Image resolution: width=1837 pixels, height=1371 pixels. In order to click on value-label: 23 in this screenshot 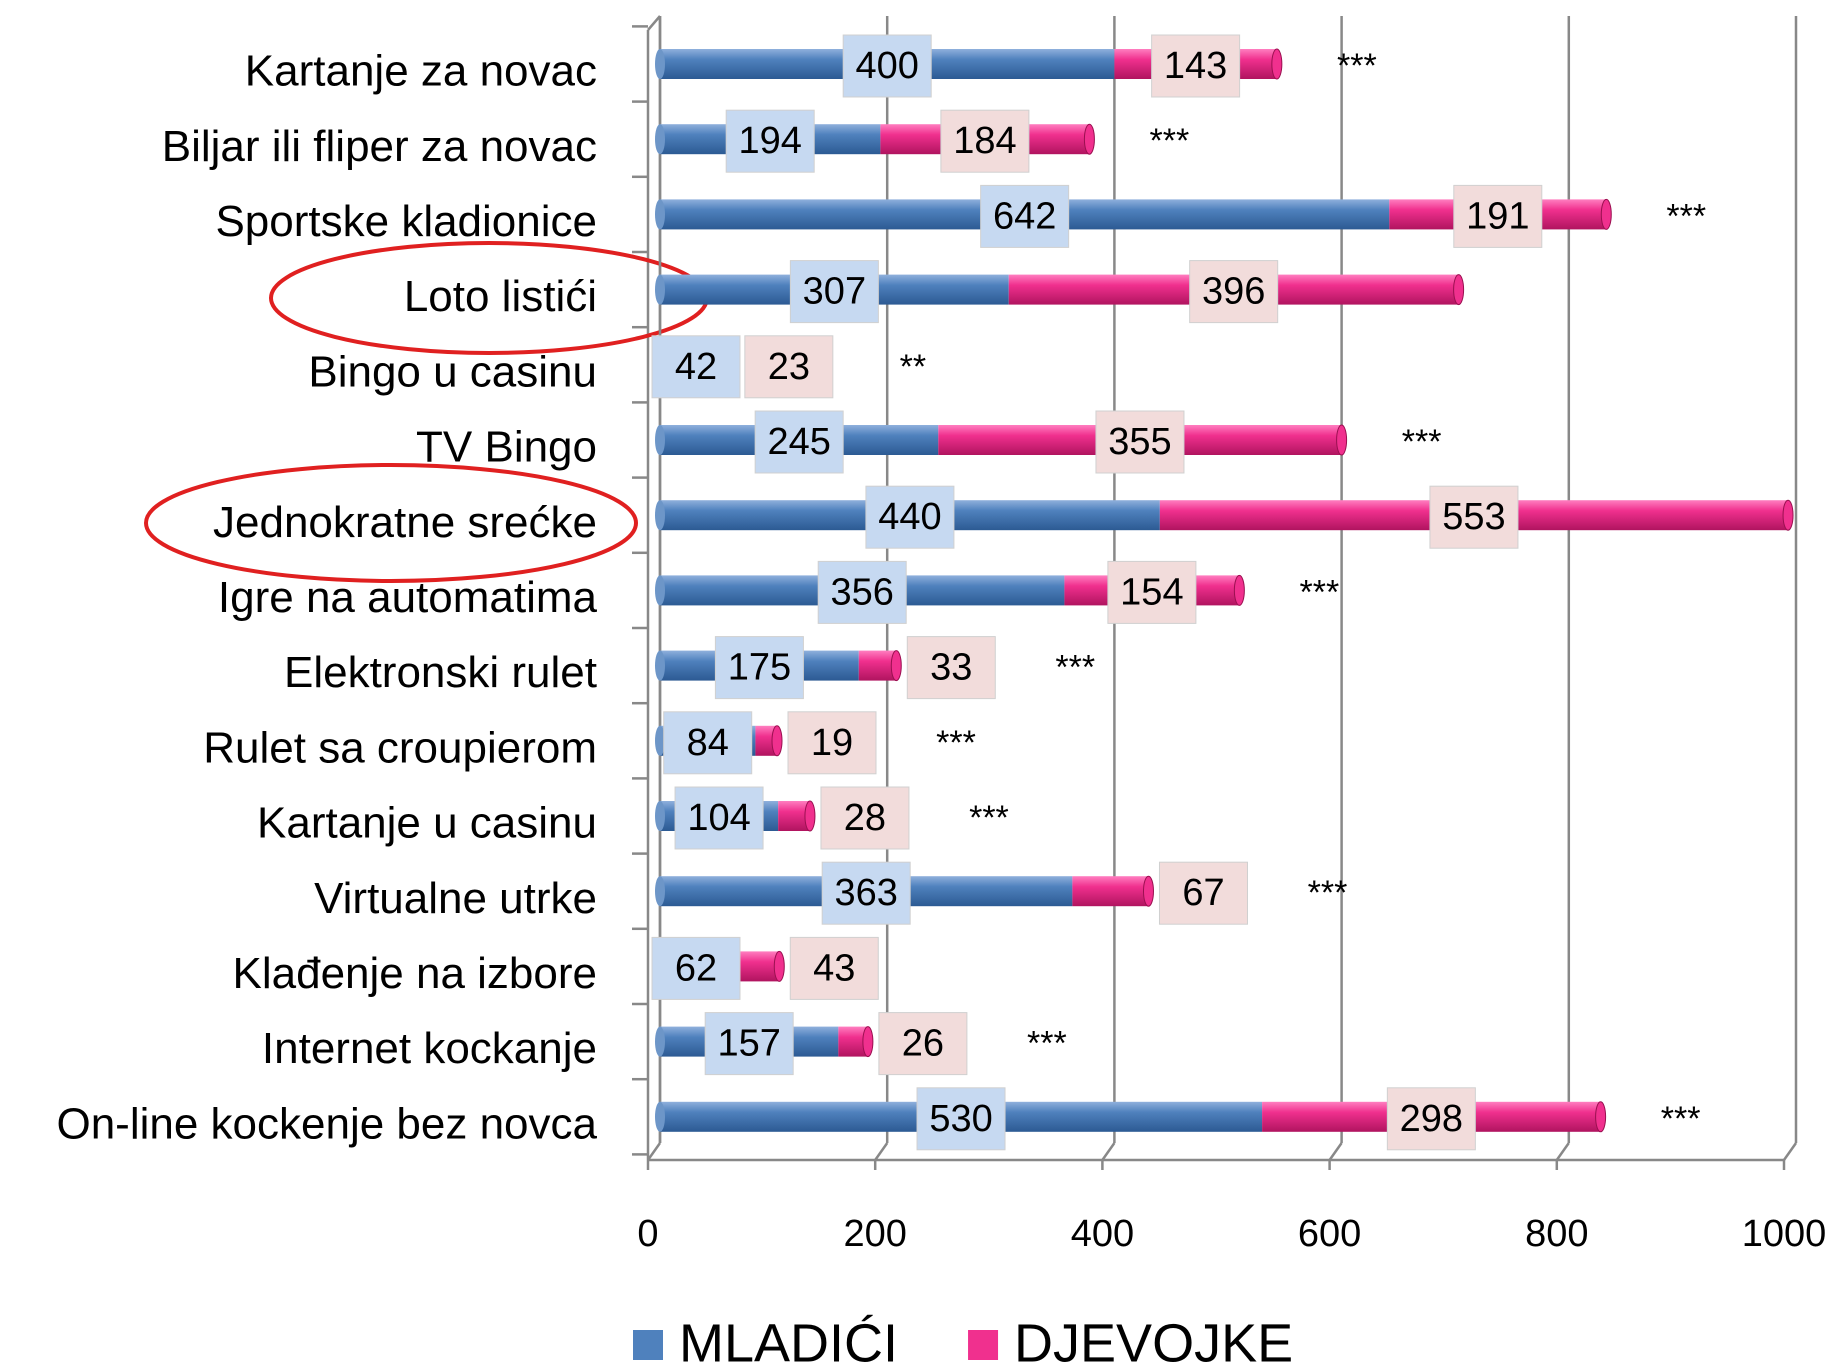, I will do `click(789, 367)`.